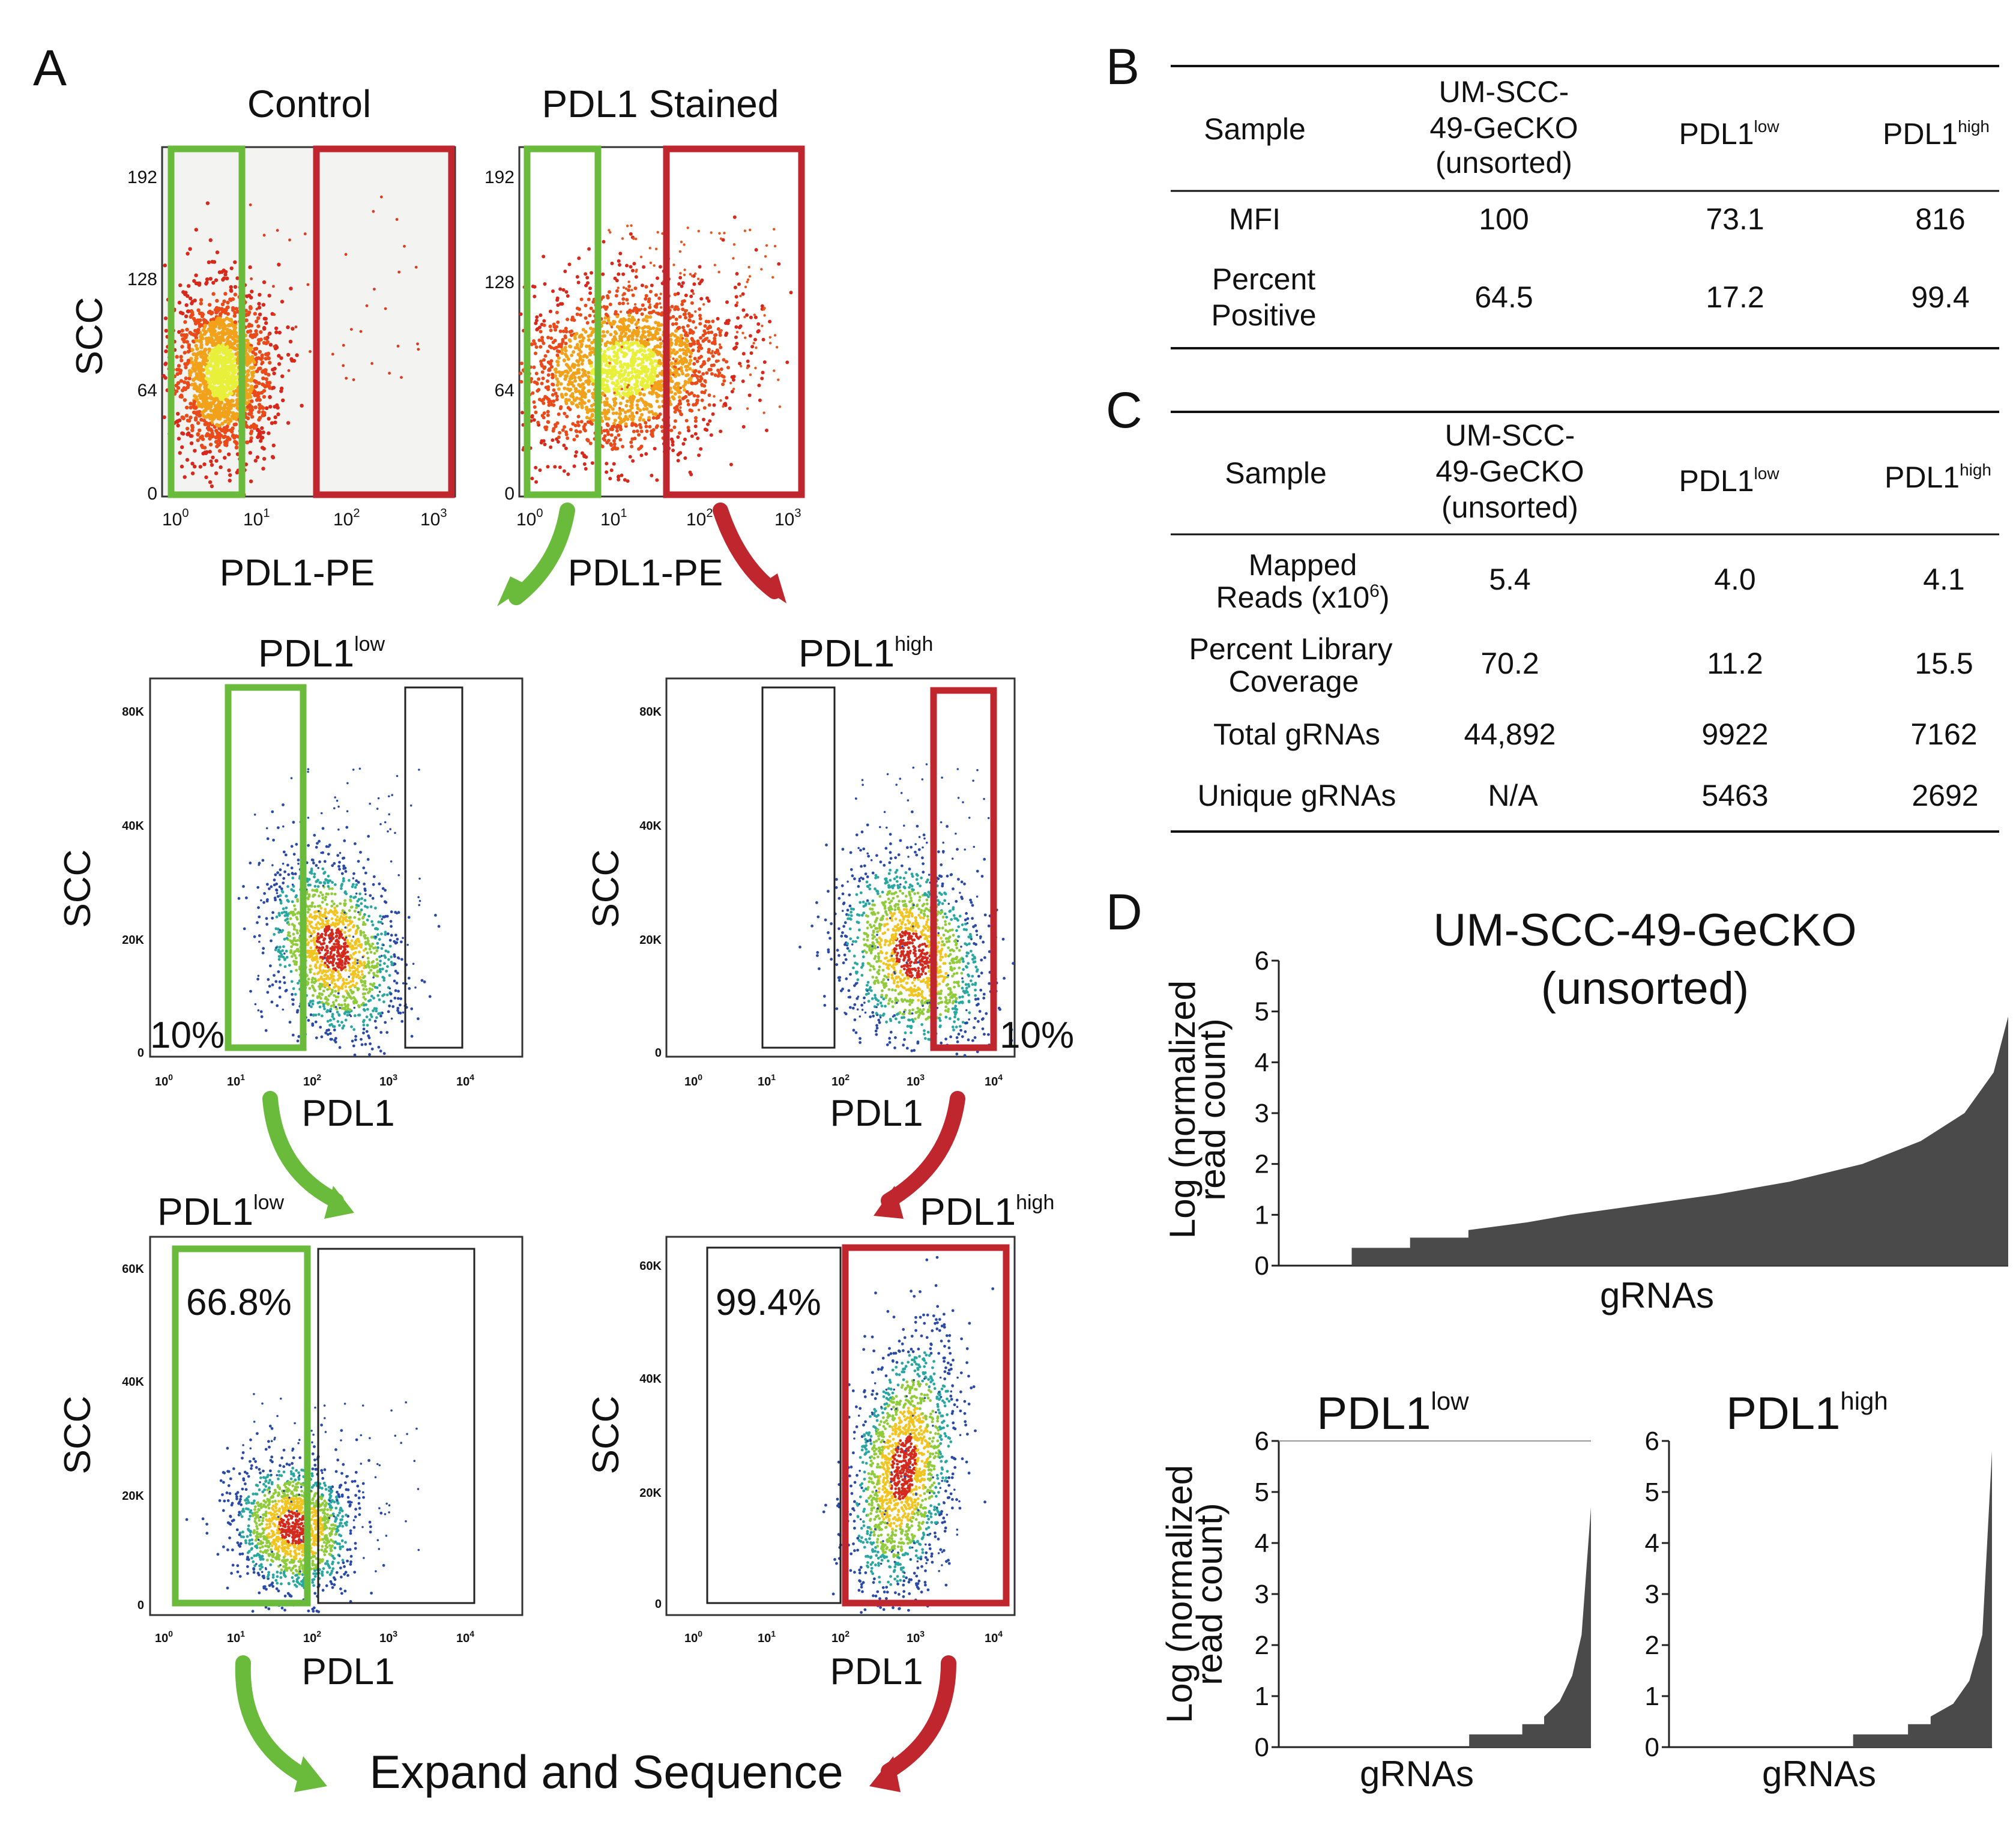  What do you see at coordinates (748, 551) in the screenshot?
I see `arrow-to-high` at bounding box center [748, 551].